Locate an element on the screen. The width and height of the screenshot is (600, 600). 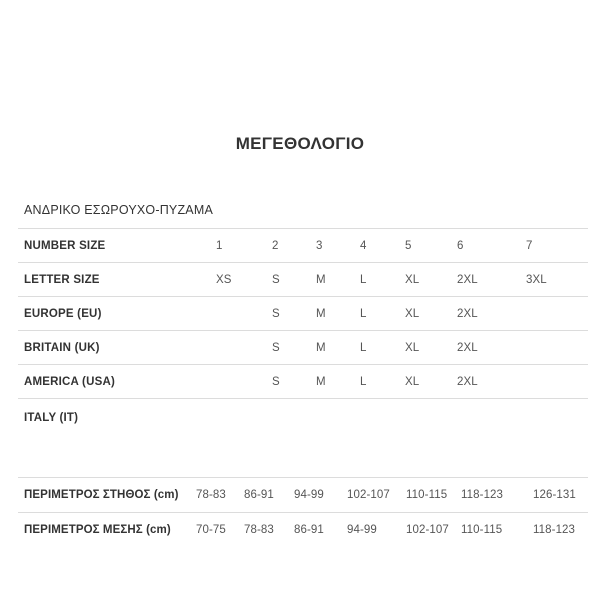
row-label-italy: ITALY (IT) is located at coordinates (51, 418).